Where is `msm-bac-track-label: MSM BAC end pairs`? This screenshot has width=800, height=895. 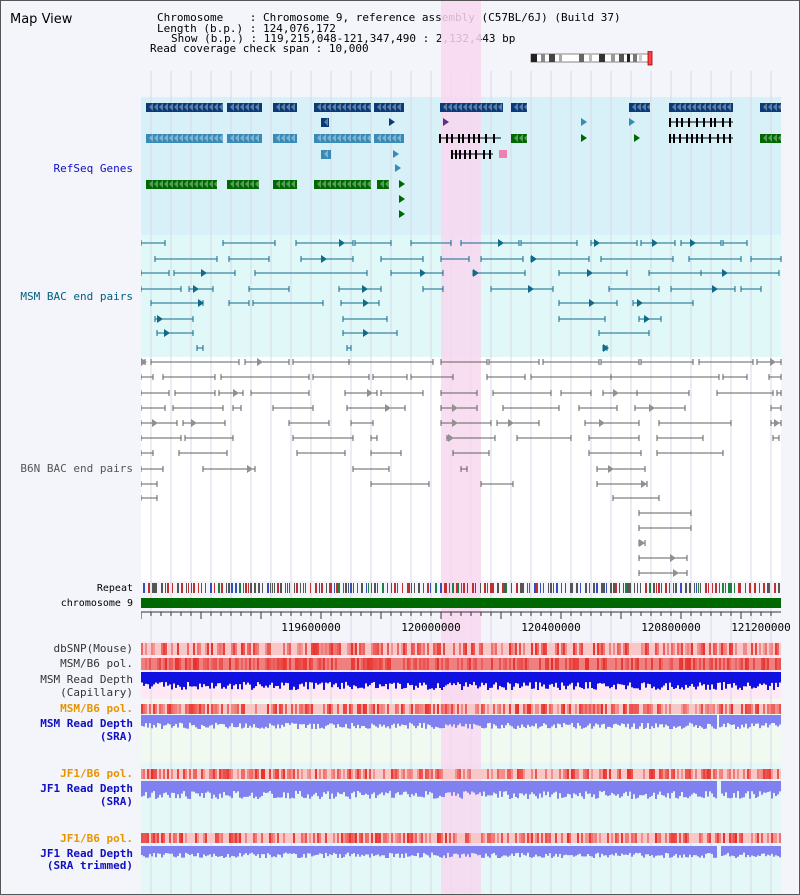
msm-bac-track-label: MSM BAC end pairs is located at coordinates (76, 296).